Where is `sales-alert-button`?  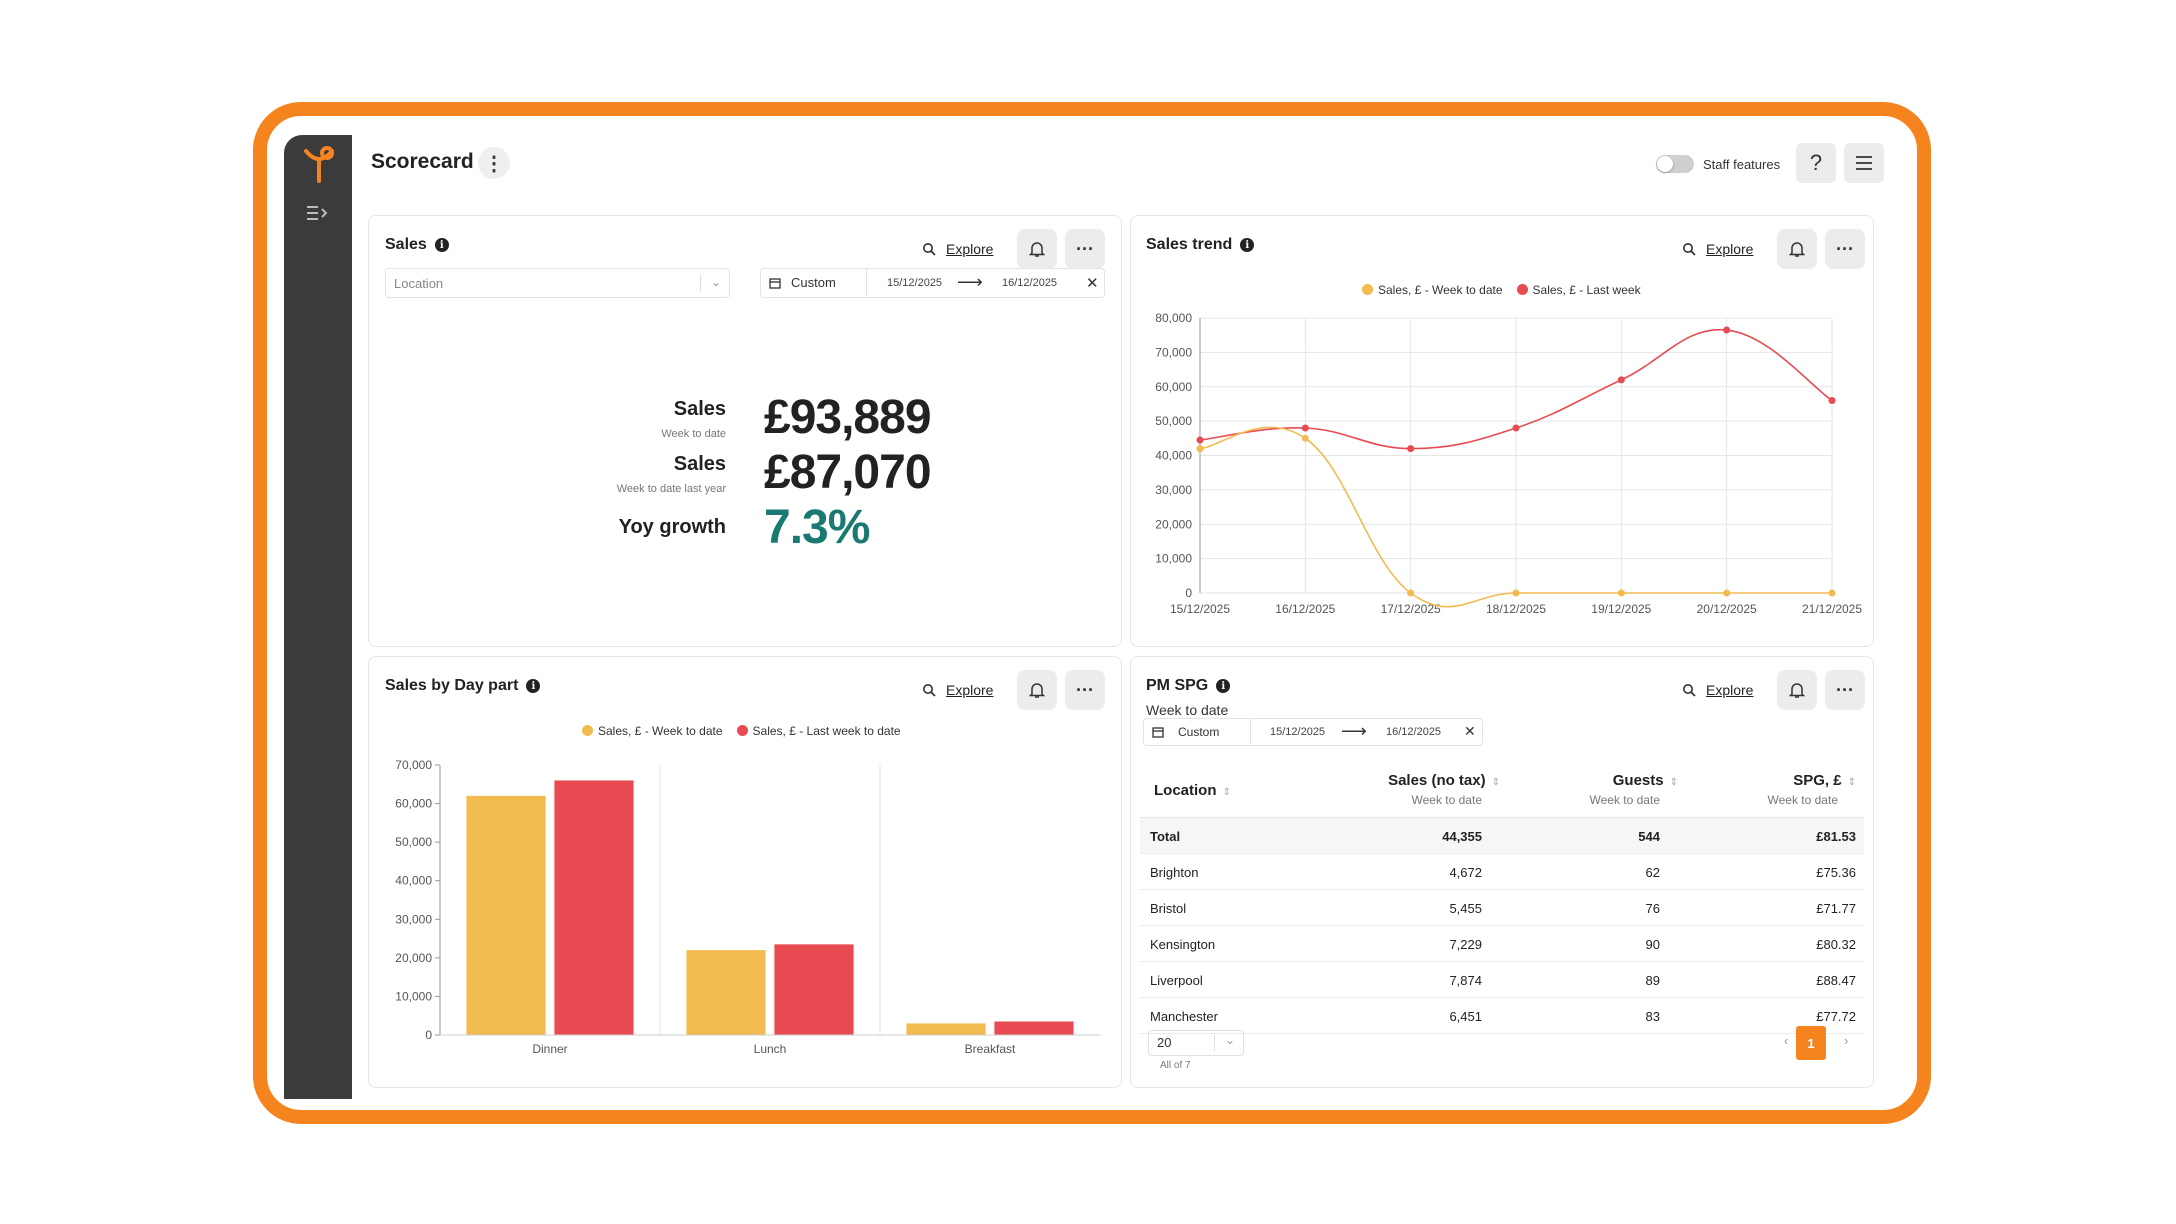 sales-alert-button is located at coordinates (1037, 249).